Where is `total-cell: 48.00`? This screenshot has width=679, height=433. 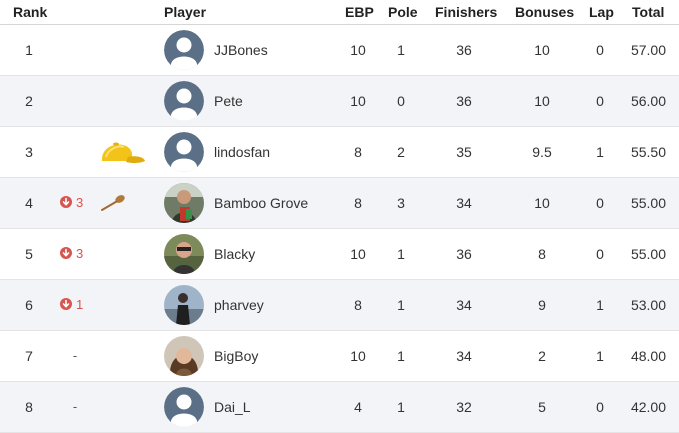
total-cell: 48.00 is located at coordinates (648, 356).